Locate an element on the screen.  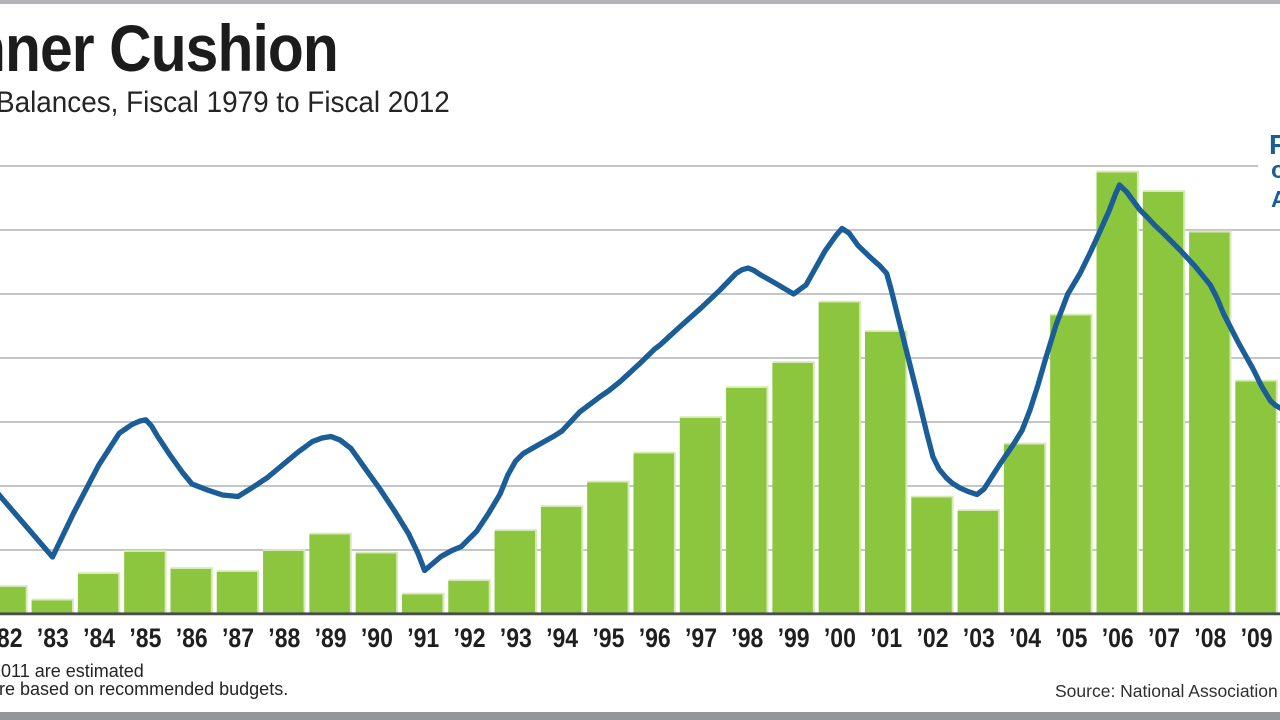
svg-text: ’83 is located at coordinates (53, 638).